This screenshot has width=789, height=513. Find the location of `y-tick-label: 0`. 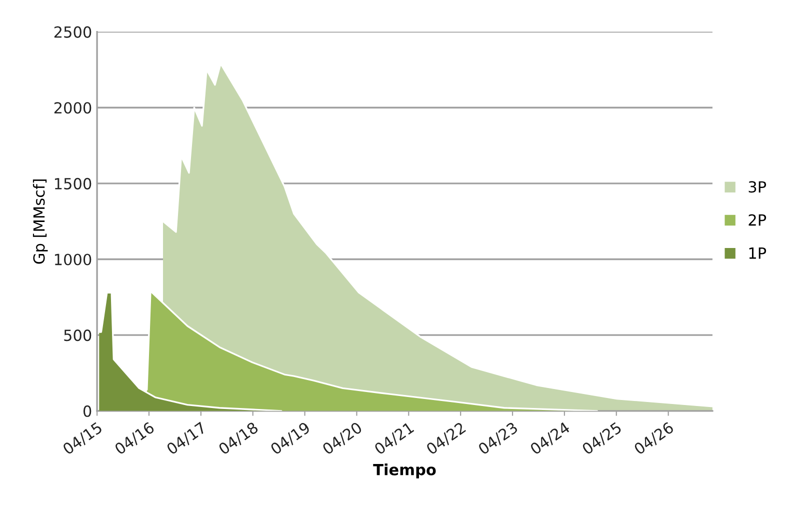

y-tick-label: 0 is located at coordinates (87, 411).